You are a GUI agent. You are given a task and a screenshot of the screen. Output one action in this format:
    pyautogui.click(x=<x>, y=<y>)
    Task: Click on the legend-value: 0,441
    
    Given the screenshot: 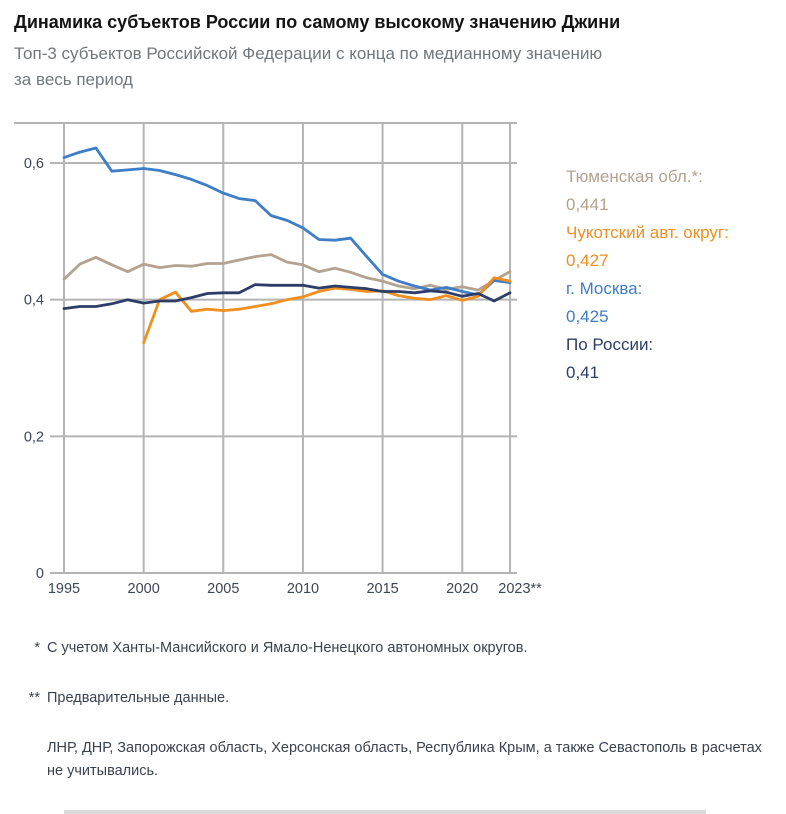 What is the action you would take?
    pyautogui.click(x=587, y=204)
    